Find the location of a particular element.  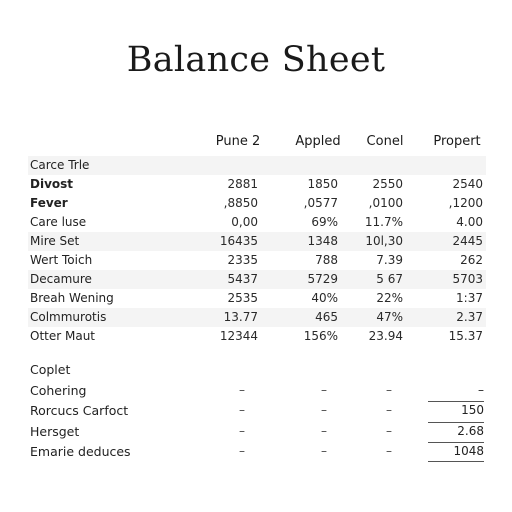

summary-label: Coplet is located at coordinates (50, 369).